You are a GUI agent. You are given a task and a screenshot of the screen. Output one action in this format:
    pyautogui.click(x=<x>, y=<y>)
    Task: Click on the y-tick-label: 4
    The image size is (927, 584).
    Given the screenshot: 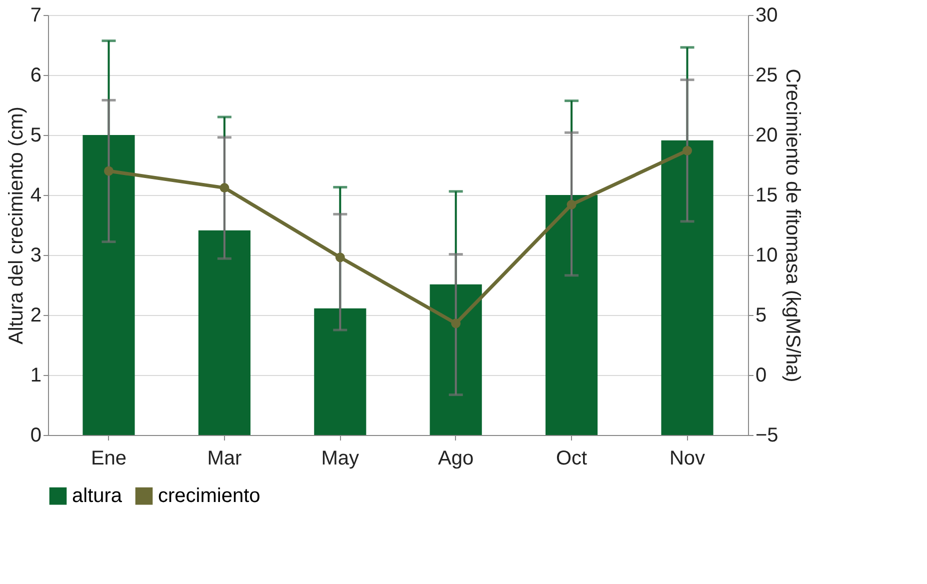 What is the action you would take?
    pyautogui.click(x=36, y=195)
    